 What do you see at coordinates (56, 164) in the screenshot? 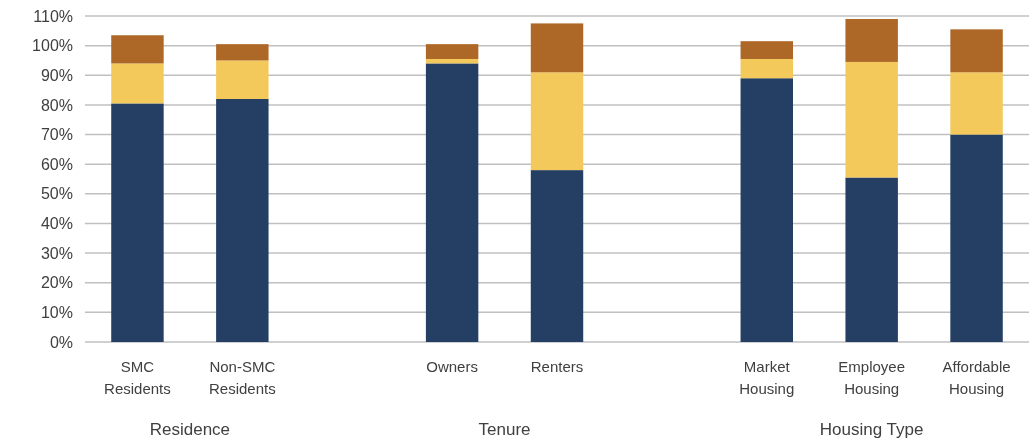
I see `y-tick-label: 60%` at bounding box center [56, 164].